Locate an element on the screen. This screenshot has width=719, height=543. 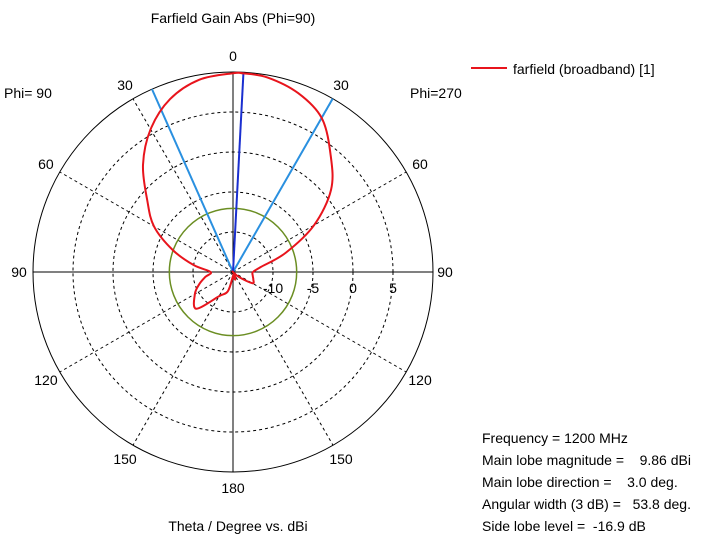
info-main-lobe-magnitude: Main lobe magnitude = 9.86 dBi is located at coordinates (586, 460).